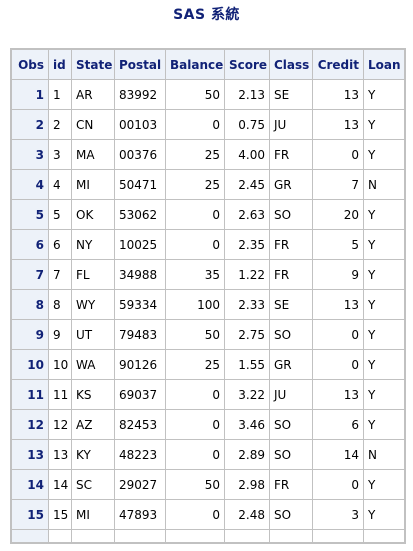 Image resolution: width=413 pixels, height=551 pixels. Describe the element at coordinates (60, 364) in the screenshot. I see `cell-id: 10` at that location.